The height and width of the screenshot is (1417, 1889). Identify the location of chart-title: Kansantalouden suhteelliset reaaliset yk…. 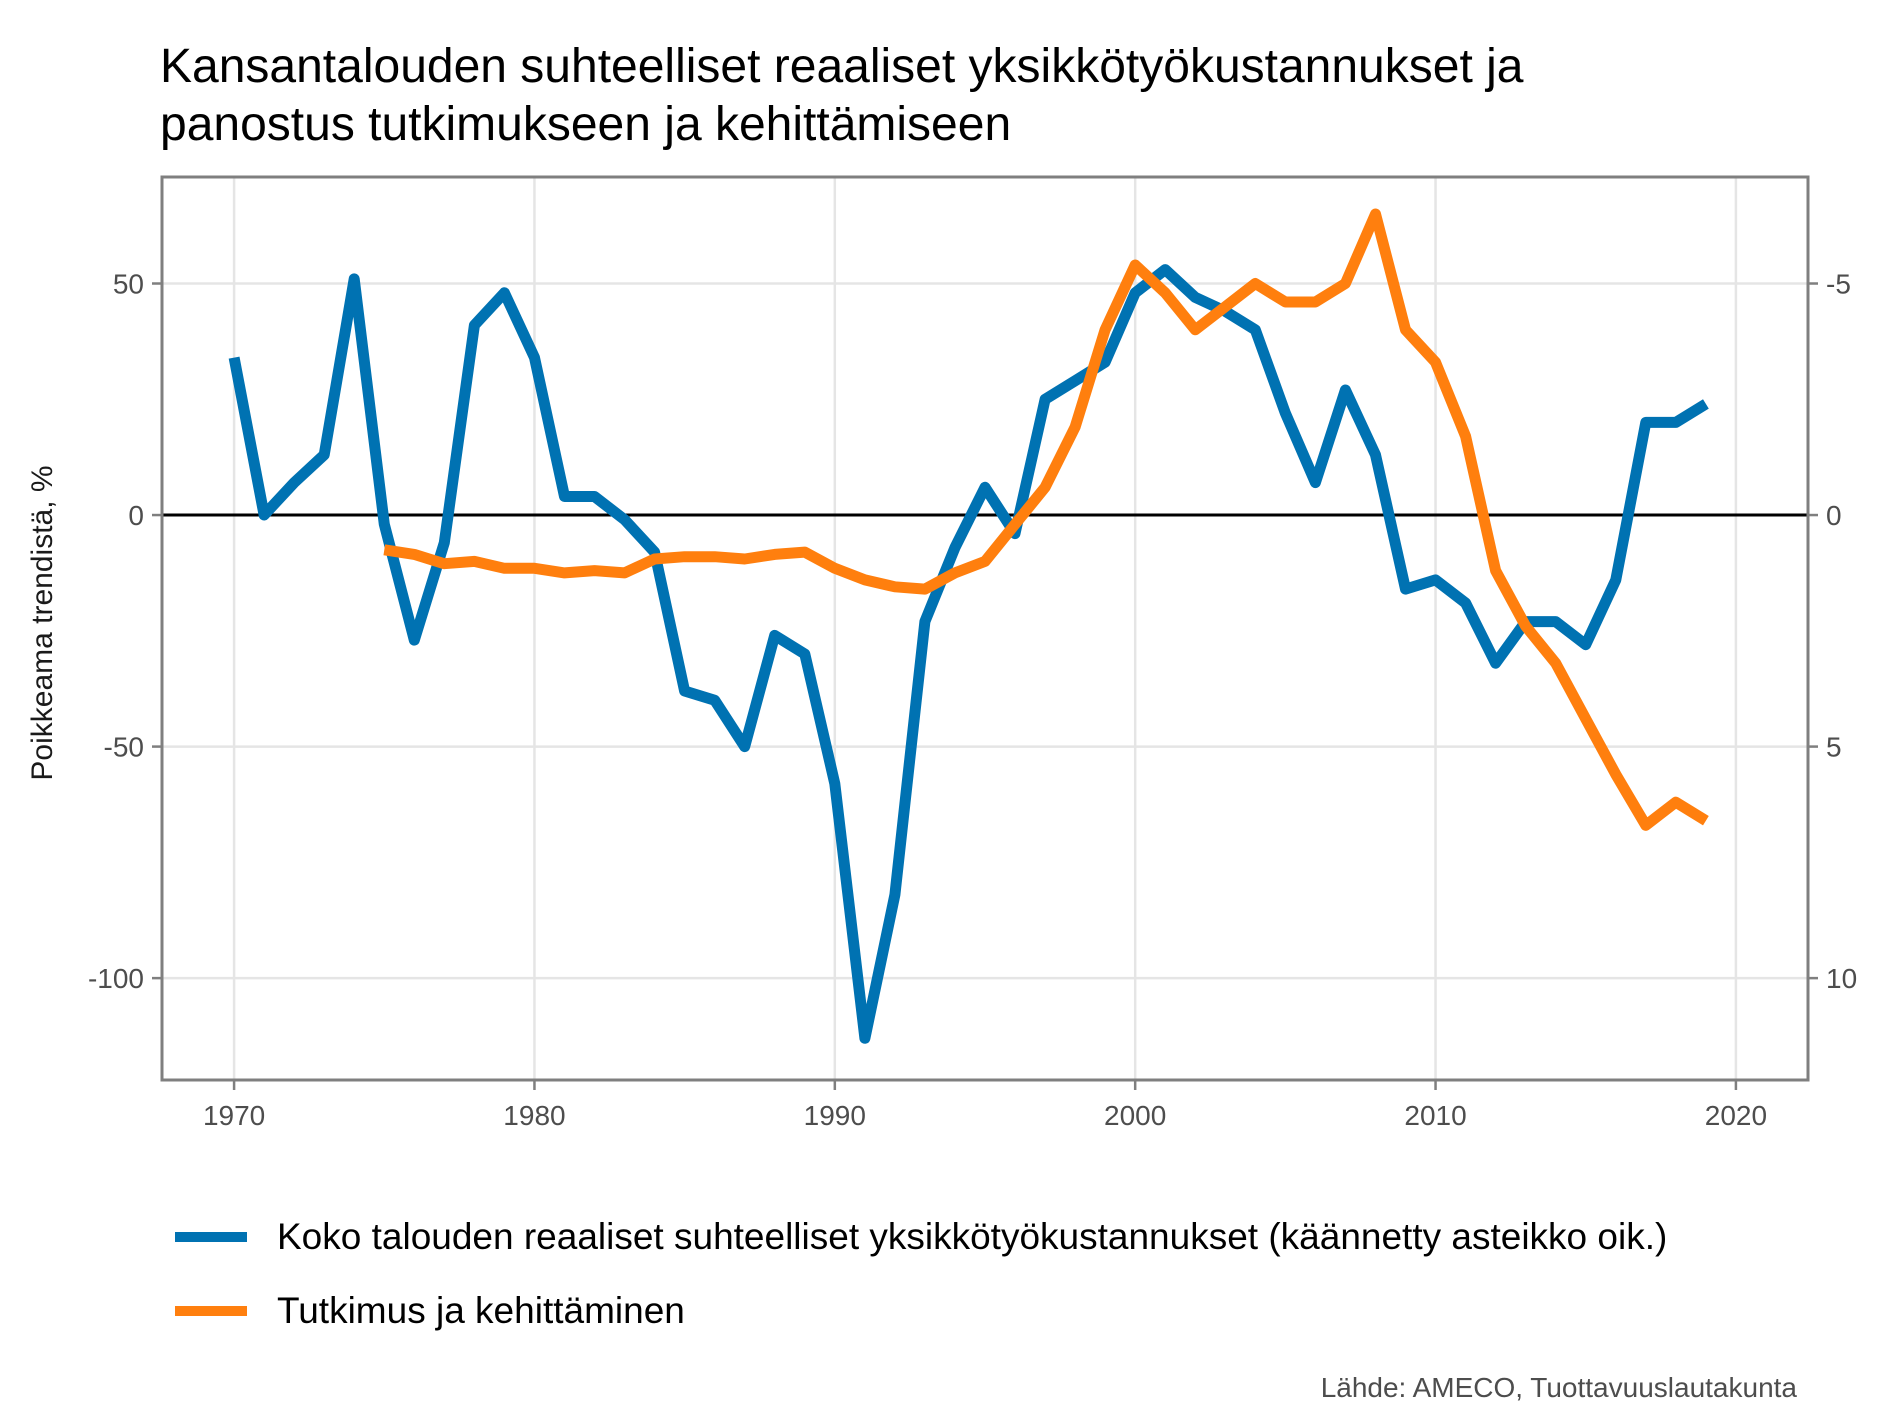
(1010, 96).